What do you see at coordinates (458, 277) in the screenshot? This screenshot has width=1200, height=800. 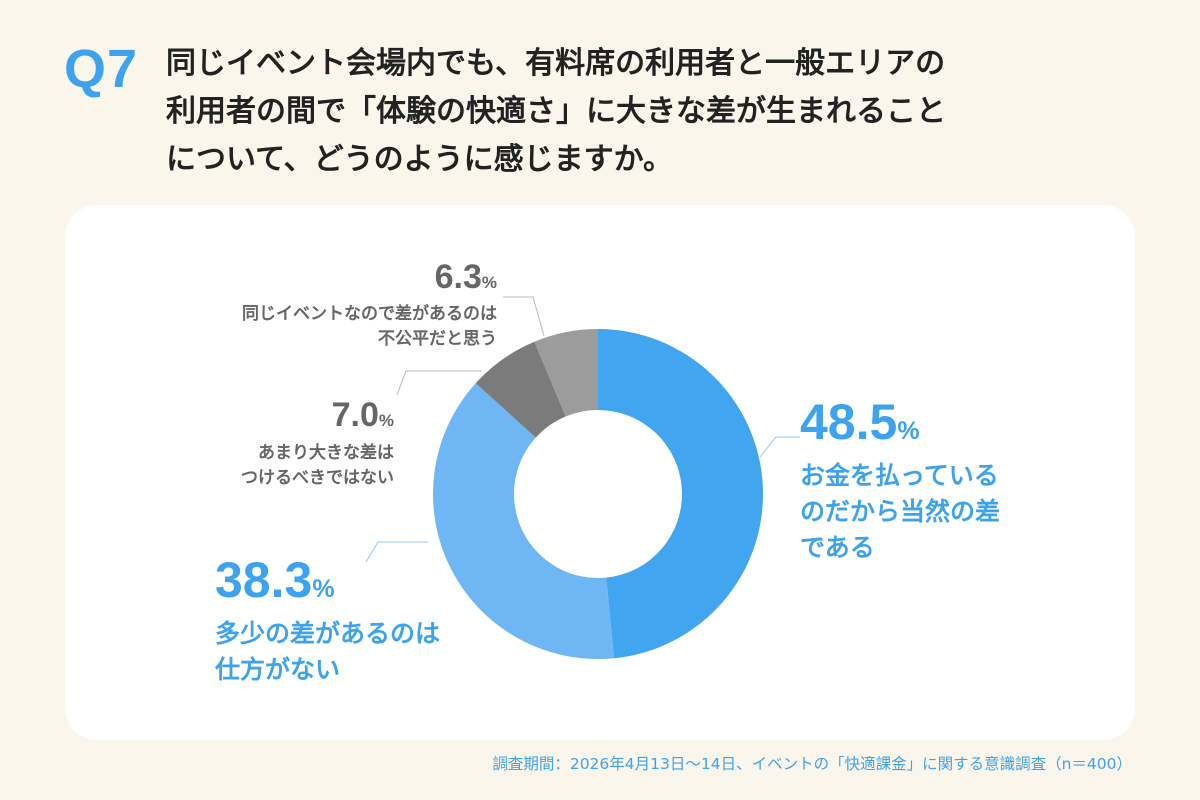 I see `value-label: 6.3` at bounding box center [458, 277].